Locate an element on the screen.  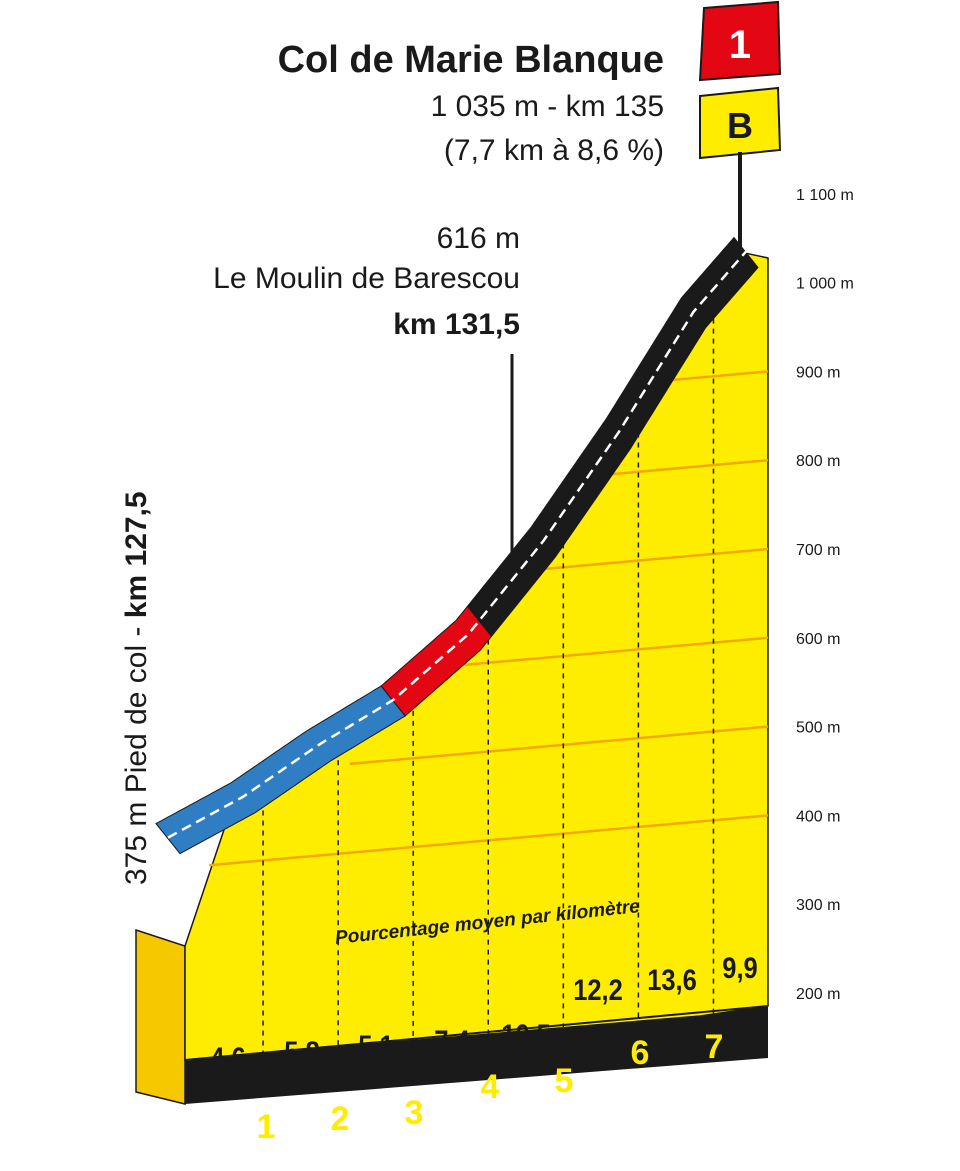
category-badge: 1 is located at coordinates (740, 41).